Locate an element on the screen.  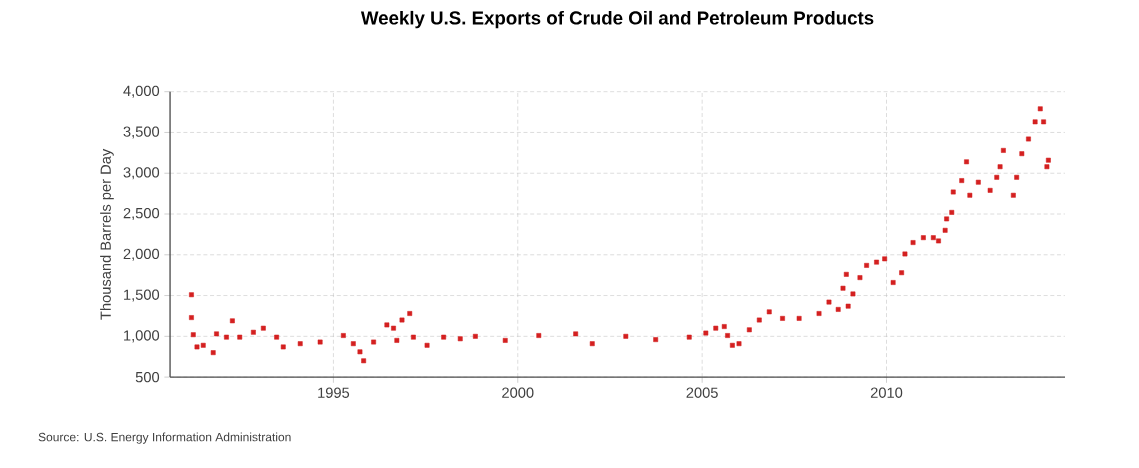
y-tick-label: 2,500 is located at coordinates (141, 214).